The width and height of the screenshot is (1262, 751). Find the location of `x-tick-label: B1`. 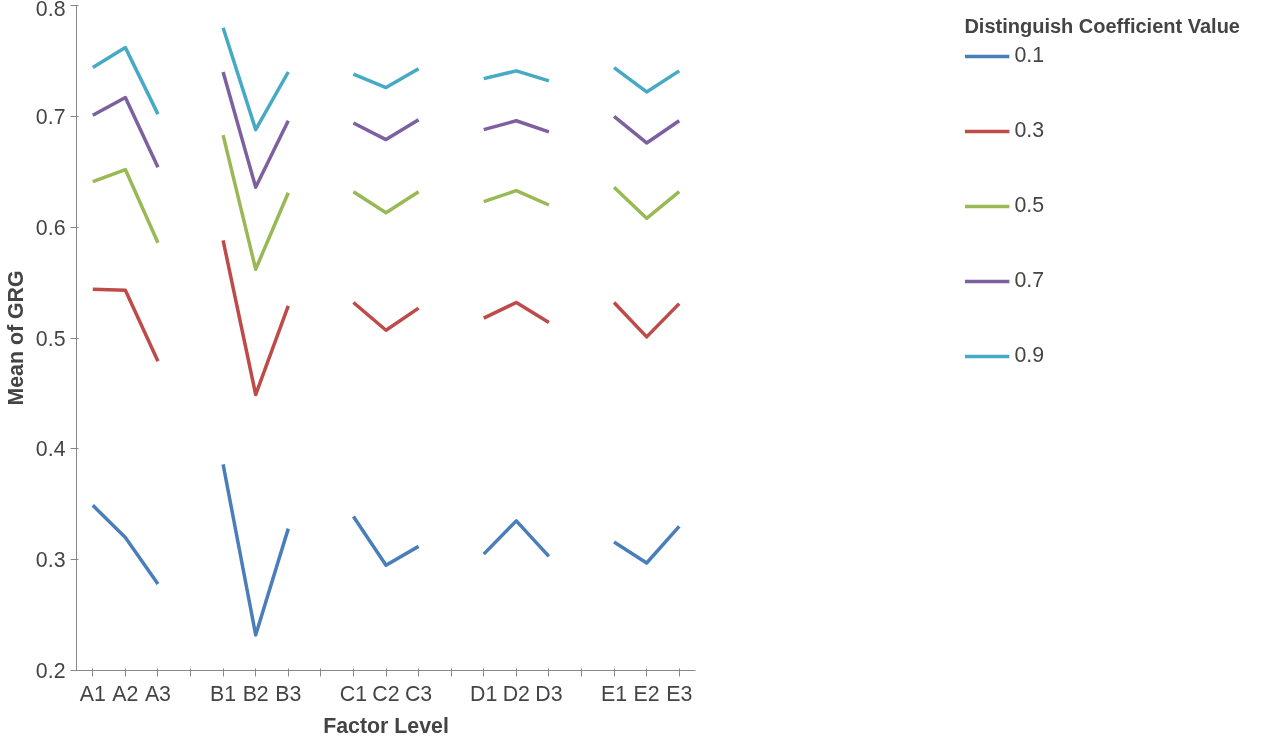

x-tick-label: B1 is located at coordinates (223, 693).